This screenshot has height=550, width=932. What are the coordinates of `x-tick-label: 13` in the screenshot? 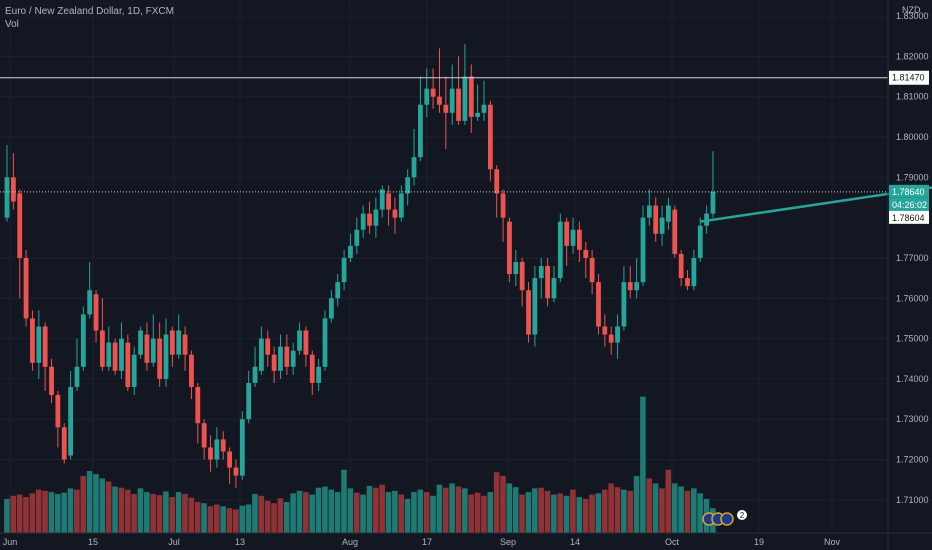 It's located at (240, 542).